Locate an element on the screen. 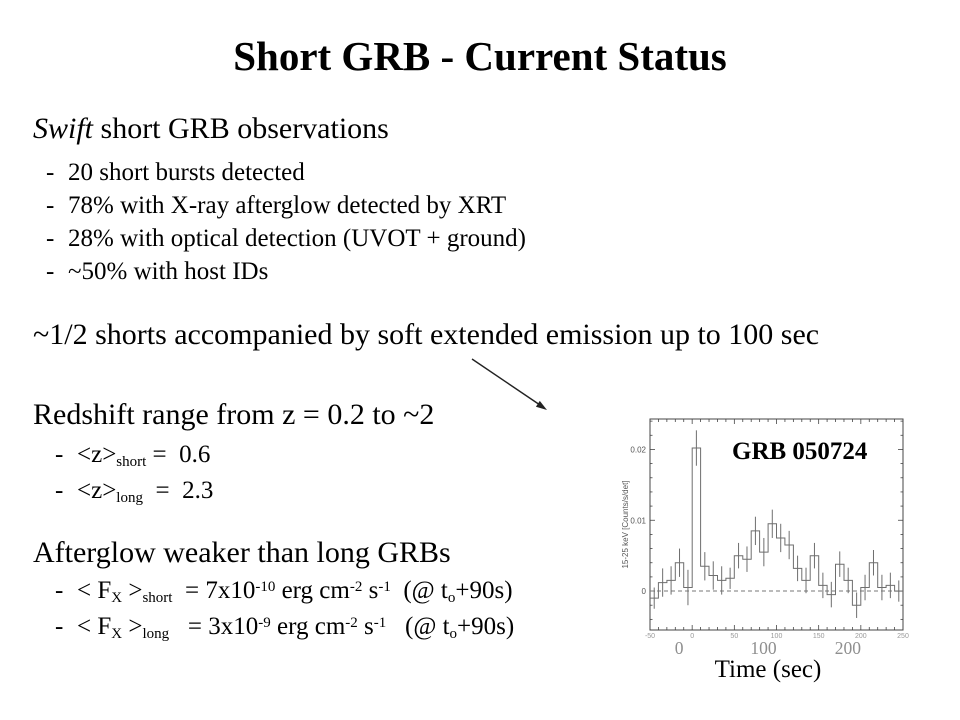 This screenshot has width=960, height=720. swift-italic: Swift is located at coordinates (63, 128).